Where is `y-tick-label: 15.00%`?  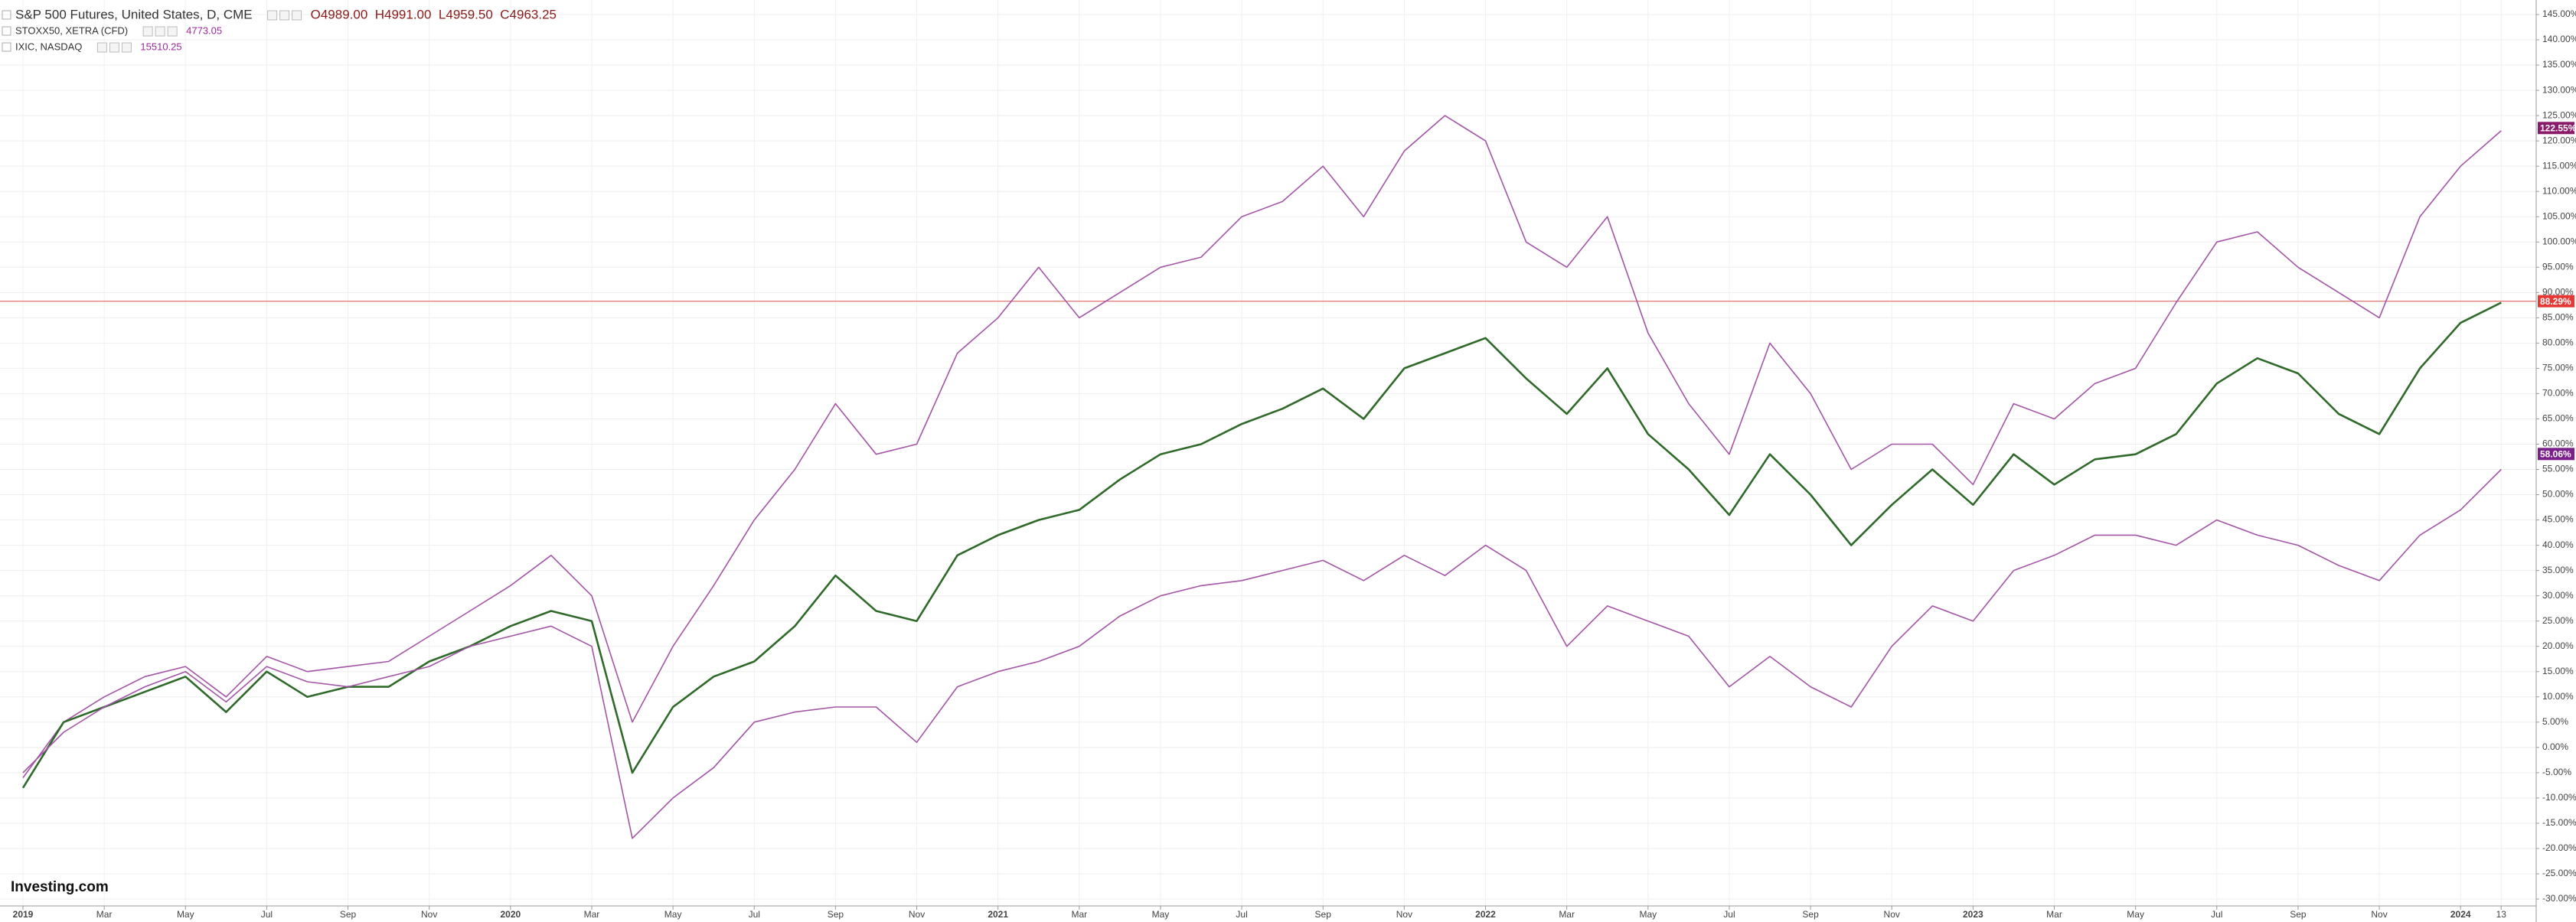
y-tick-label: 15.00% is located at coordinates (2558, 671).